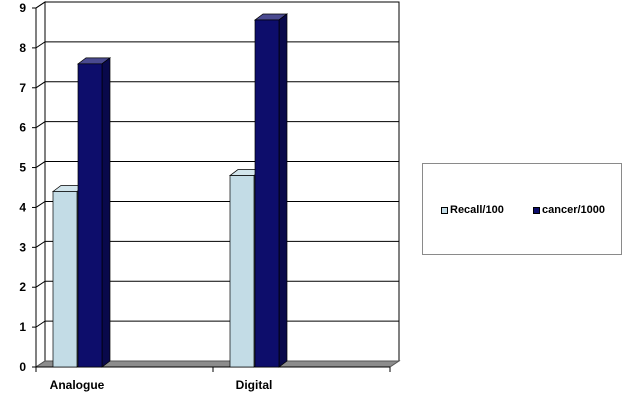 This screenshot has width=624, height=393. Describe the element at coordinates (22, 327) in the screenshot. I see `y-tick-label: 1` at that location.